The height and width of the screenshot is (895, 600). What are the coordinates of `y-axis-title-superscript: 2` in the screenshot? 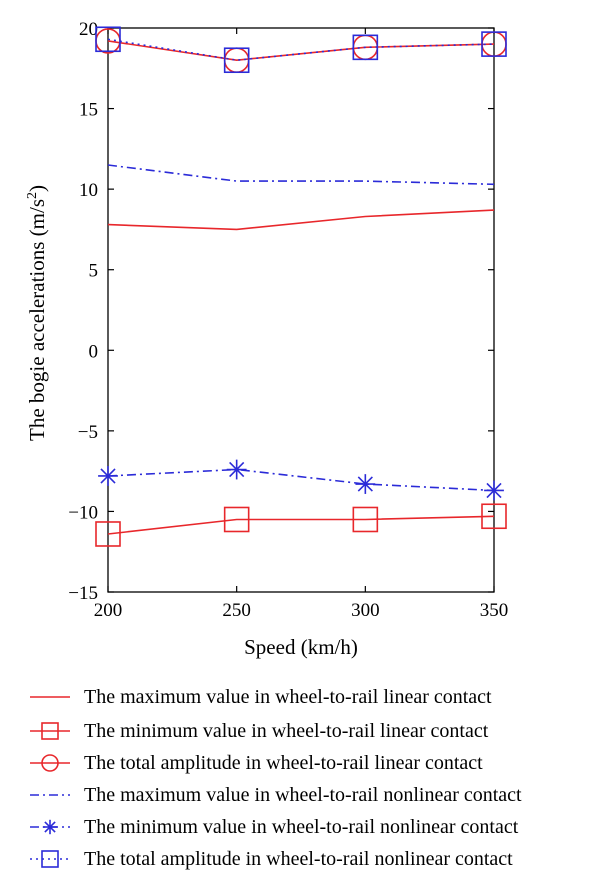 It's located at (32, 195).